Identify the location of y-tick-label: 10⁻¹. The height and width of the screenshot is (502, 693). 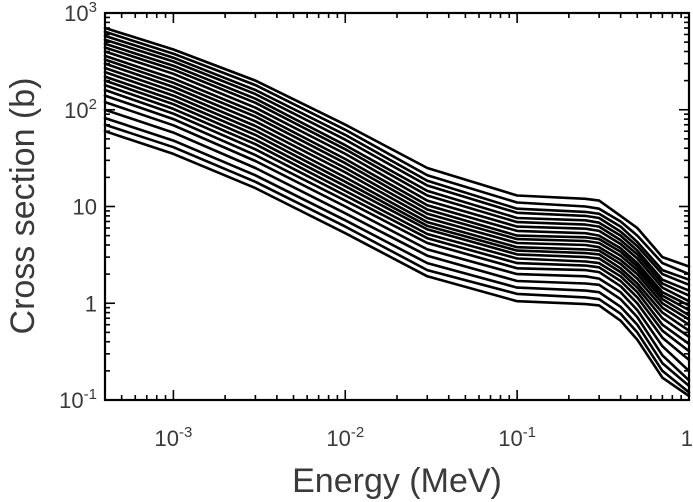
(78, 399).